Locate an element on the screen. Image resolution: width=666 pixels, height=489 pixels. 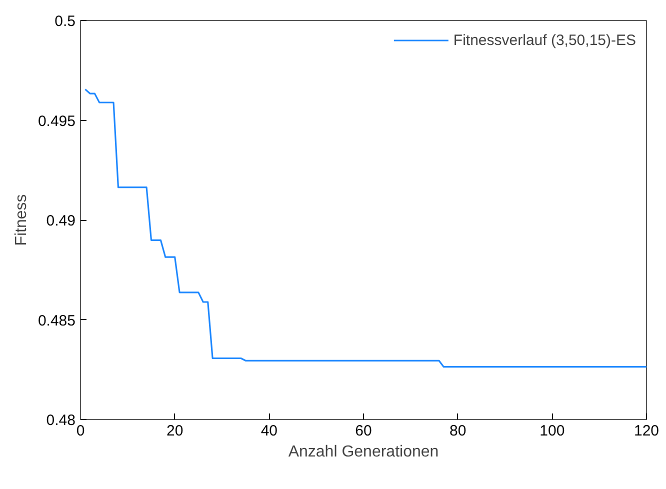
x-tick-label: 60 is located at coordinates (363, 431).